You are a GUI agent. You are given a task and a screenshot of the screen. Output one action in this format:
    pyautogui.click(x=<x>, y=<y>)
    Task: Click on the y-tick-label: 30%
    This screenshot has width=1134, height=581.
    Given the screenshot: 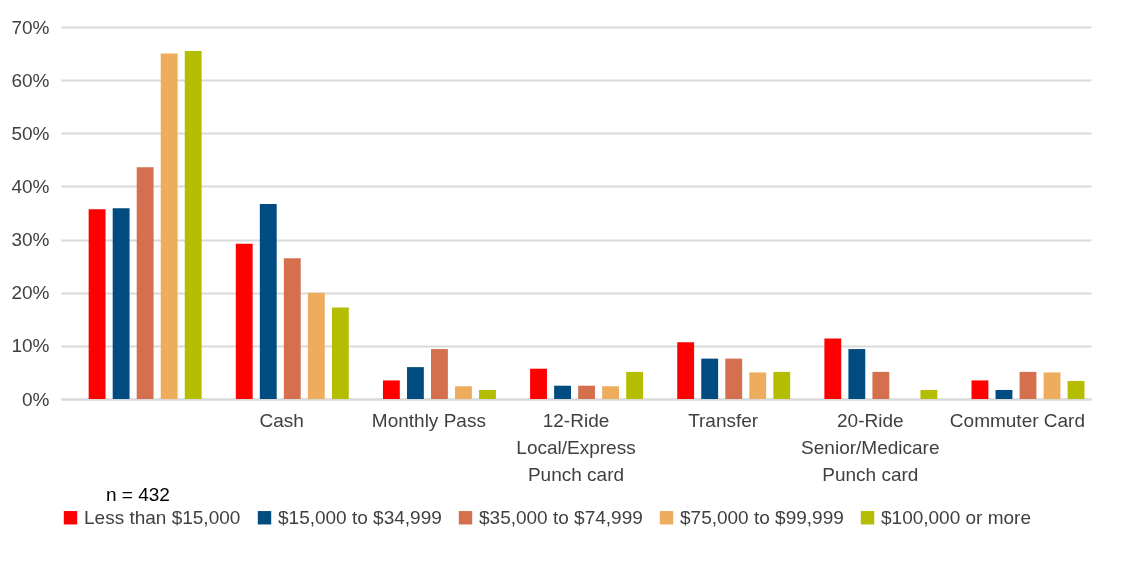 What is the action you would take?
    pyautogui.click(x=30, y=240)
    